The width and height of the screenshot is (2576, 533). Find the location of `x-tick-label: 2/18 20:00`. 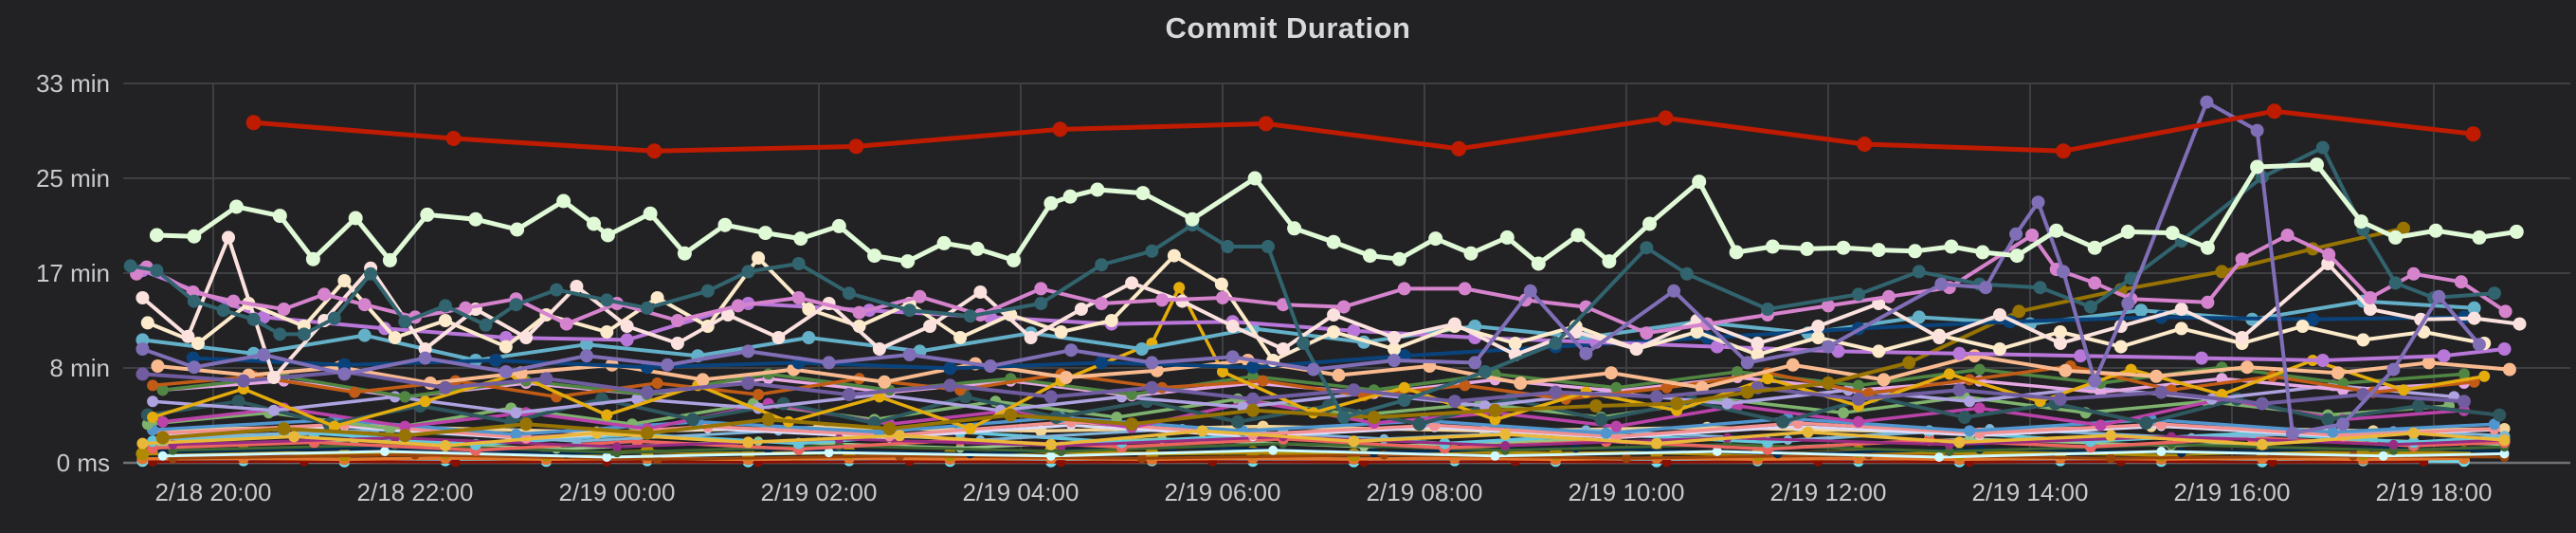

x-tick-label: 2/18 20:00 is located at coordinates (213, 492).